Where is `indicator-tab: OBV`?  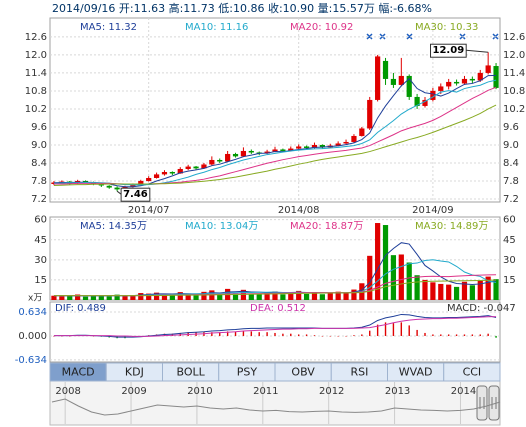 indicator-tab: OBV is located at coordinates (303, 372).